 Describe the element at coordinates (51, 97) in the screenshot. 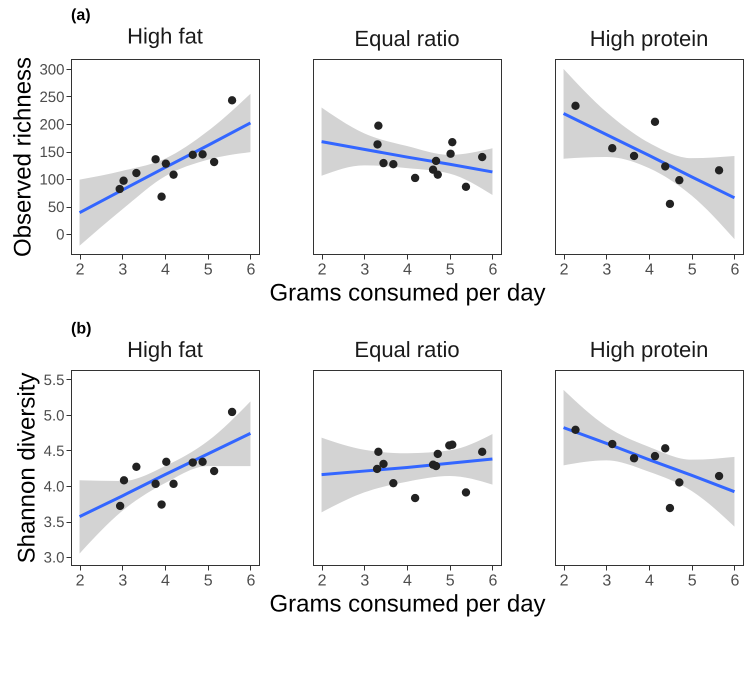

I see `y-tick-label: 250` at that location.